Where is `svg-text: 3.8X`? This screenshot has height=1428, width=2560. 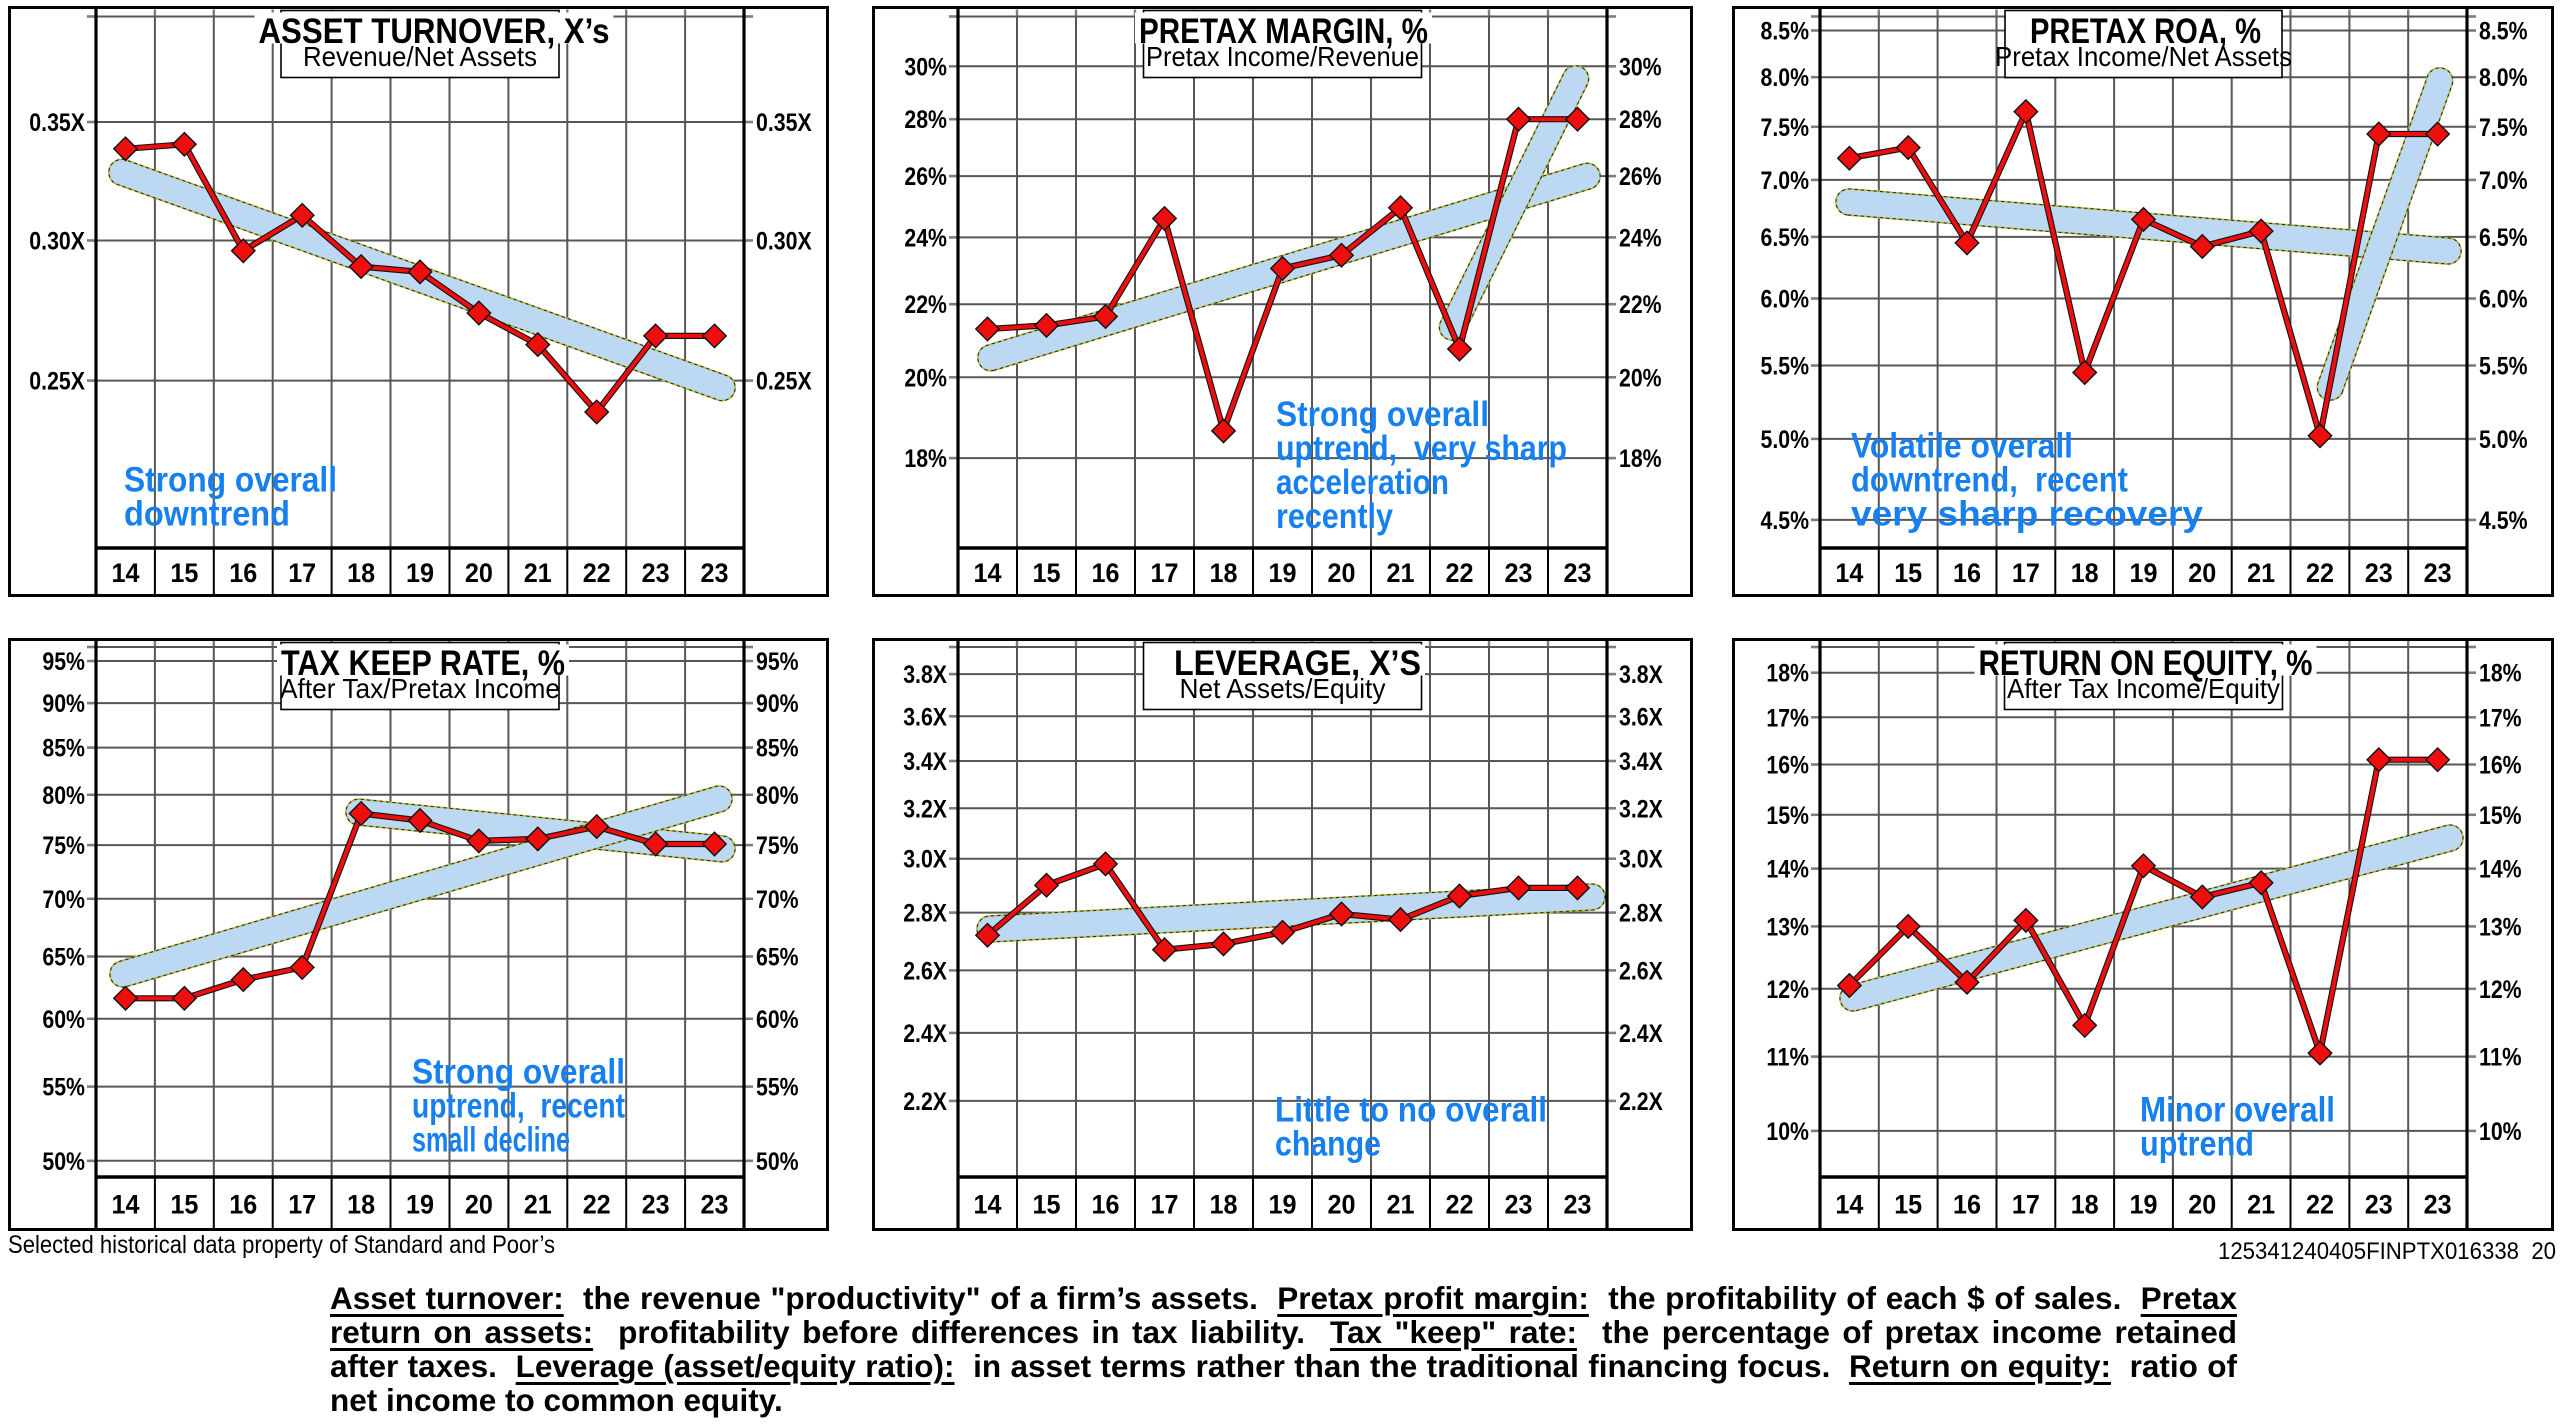
svg-text: 3.8X is located at coordinates (1641, 675).